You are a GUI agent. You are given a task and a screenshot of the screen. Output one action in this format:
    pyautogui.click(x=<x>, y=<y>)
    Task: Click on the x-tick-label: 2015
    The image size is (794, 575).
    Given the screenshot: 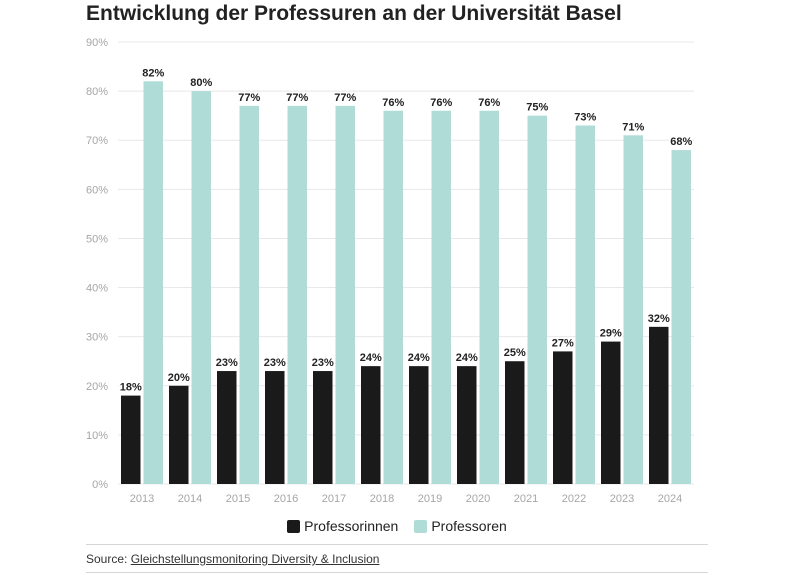 What is the action you would take?
    pyautogui.click(x=238, y=499)
    